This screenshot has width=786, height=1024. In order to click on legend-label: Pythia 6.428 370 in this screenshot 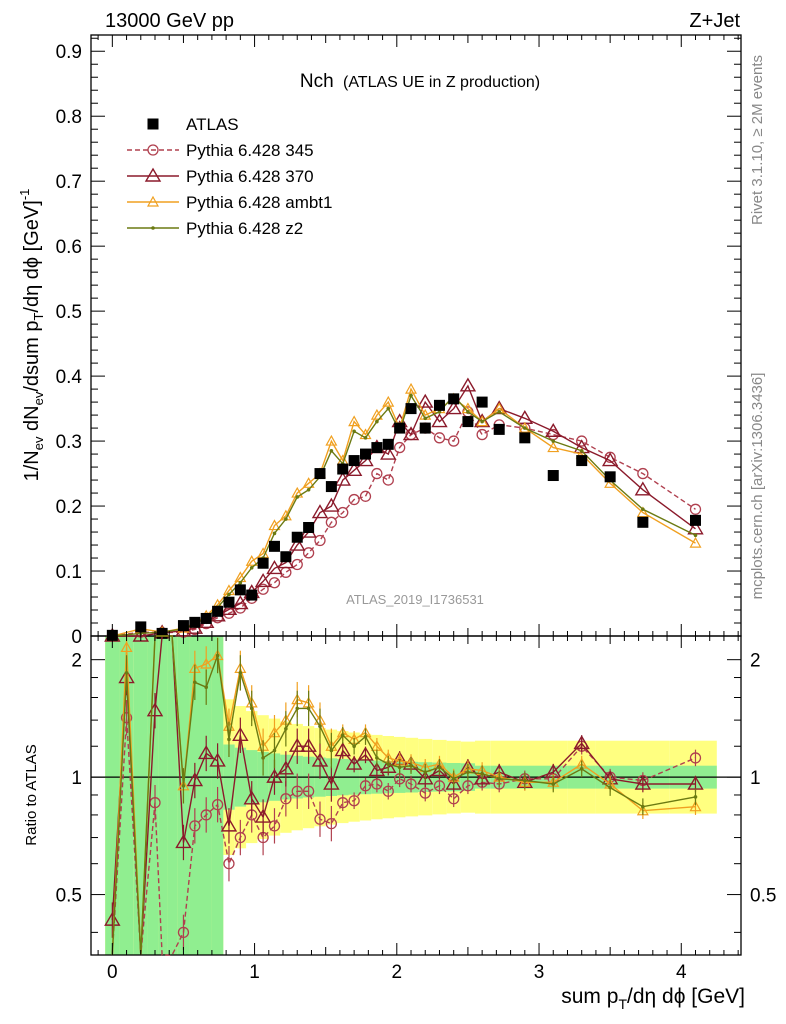, I will do `click(250, 176)`.